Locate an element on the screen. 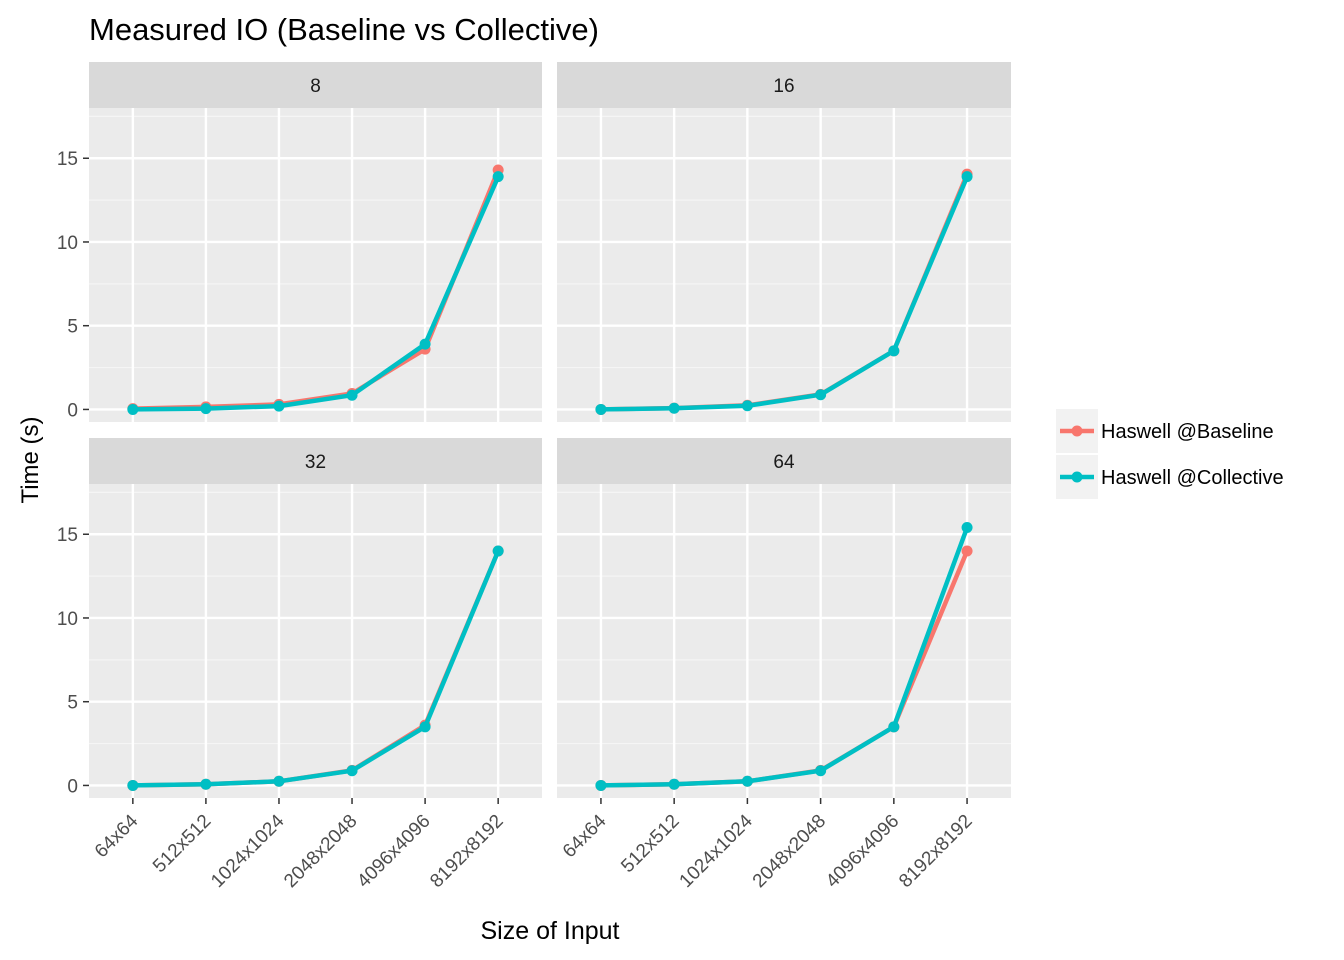 This screenshot has height=960, width=1344. chart-title: Measured IO (Baseline vs Collective) is located at coordinates (344, 29).